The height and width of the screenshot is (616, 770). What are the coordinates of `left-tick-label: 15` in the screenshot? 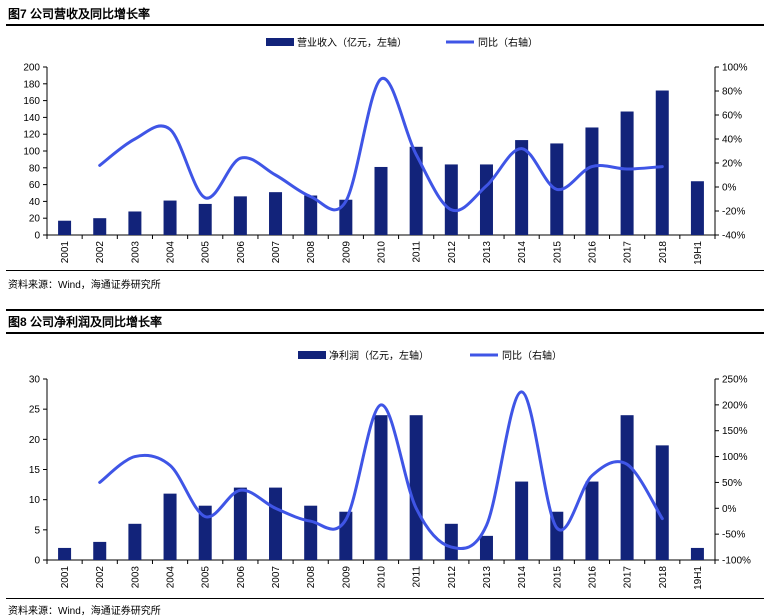 It's located at (35, 470).